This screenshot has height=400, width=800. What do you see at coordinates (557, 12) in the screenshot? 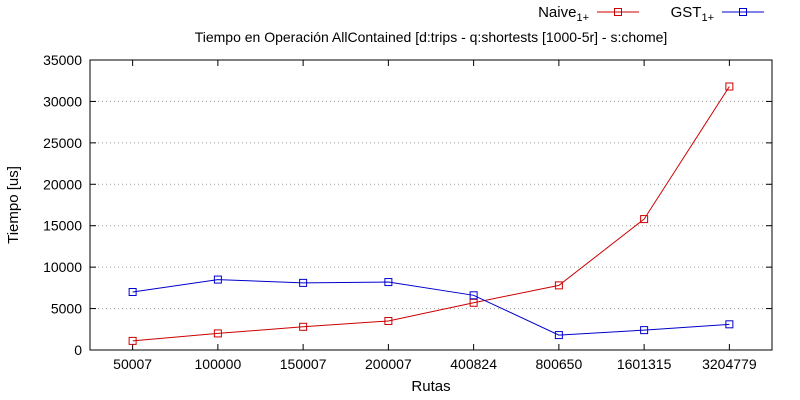
I see `legend-label-name: Naive` at bounding box center [557, 12].